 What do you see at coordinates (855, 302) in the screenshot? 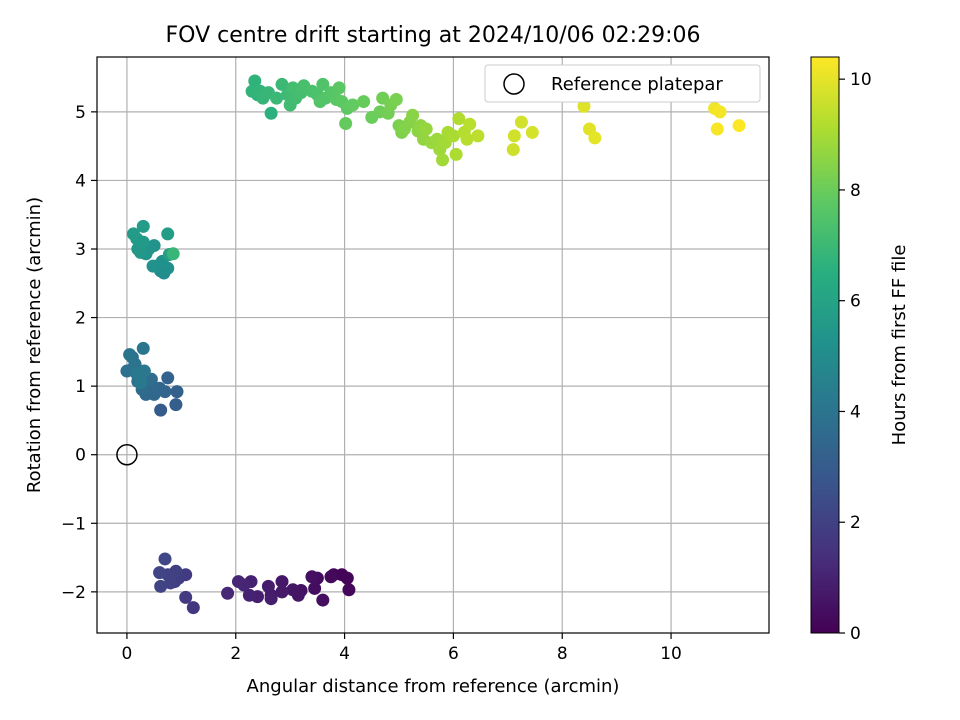
I see `colorbar-tick-label: 6` at bounding box center [855, 302].